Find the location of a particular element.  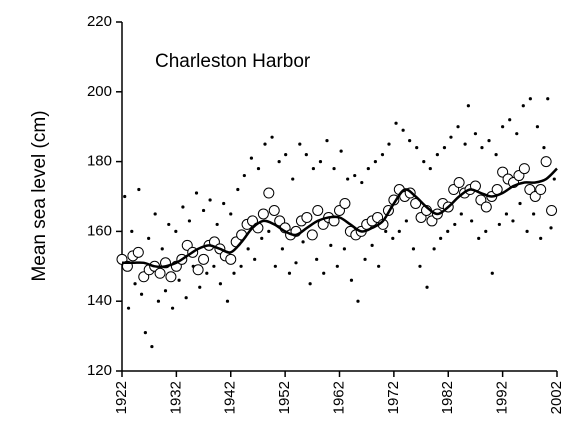

x-tick-label: 1932 is located at coordinates (175, 397).